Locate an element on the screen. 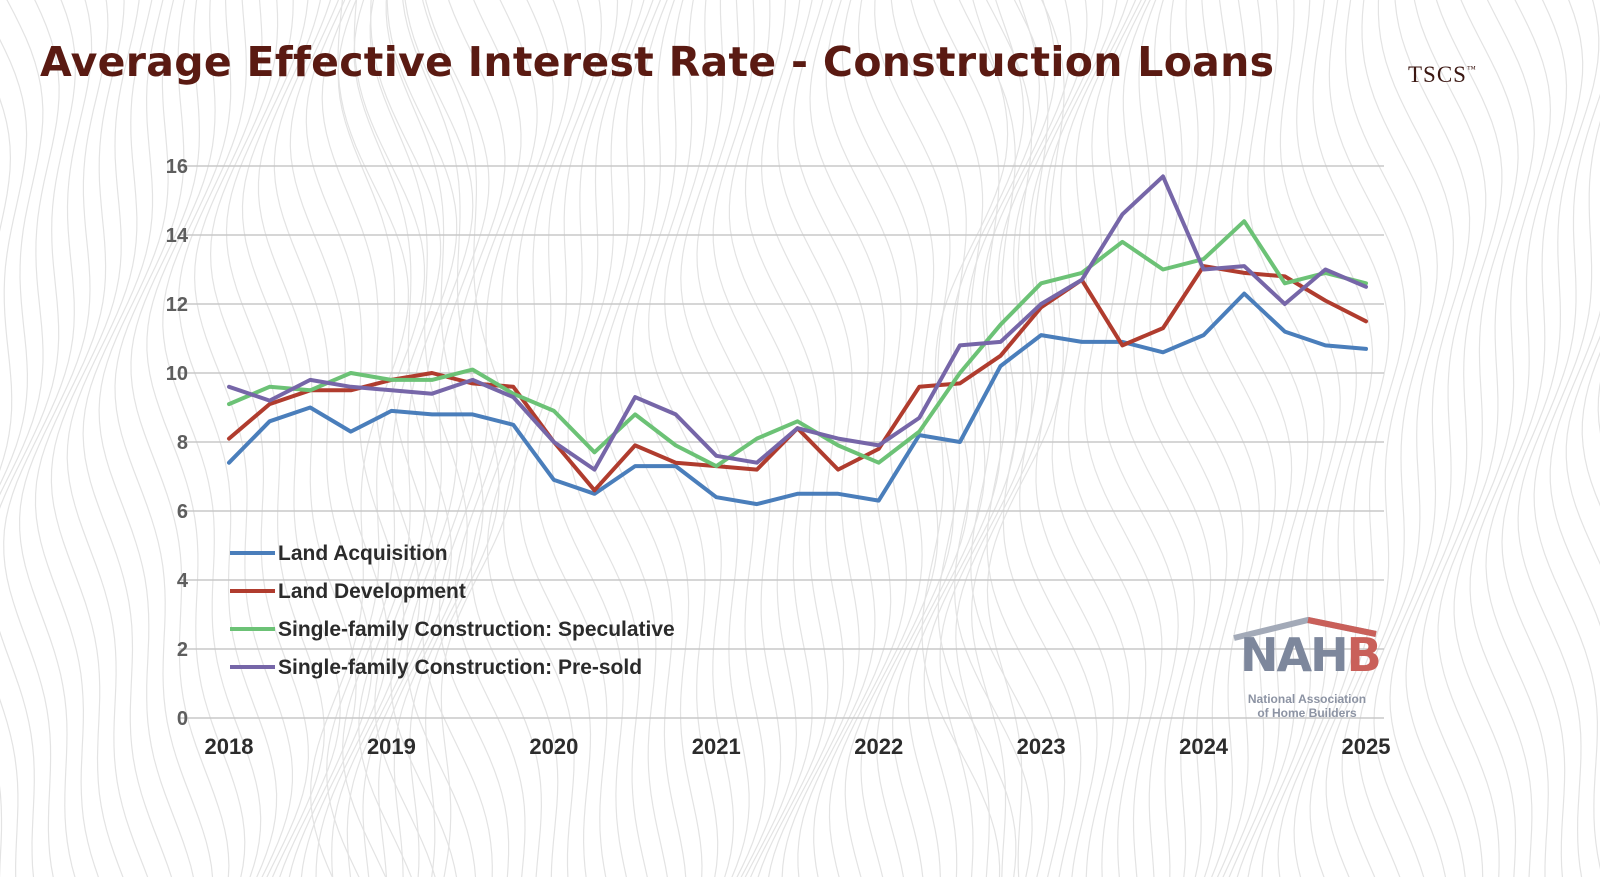 The width and height of the screenshot is (1600, 877). x-tick-label: 2020 is located at coordinates (553, 746).